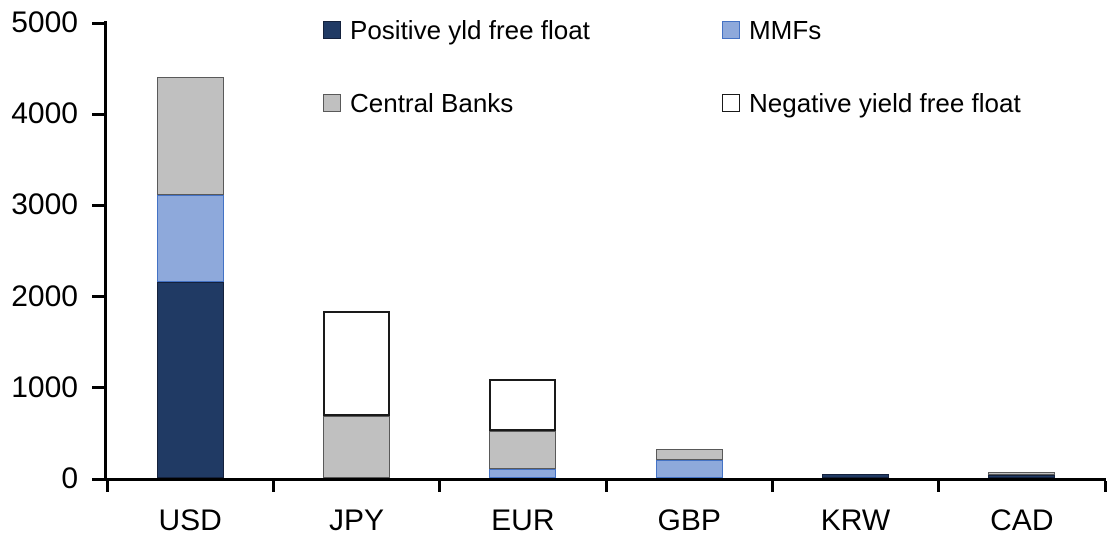  I want to click on legend-label: MMFs, so click(785, 30).